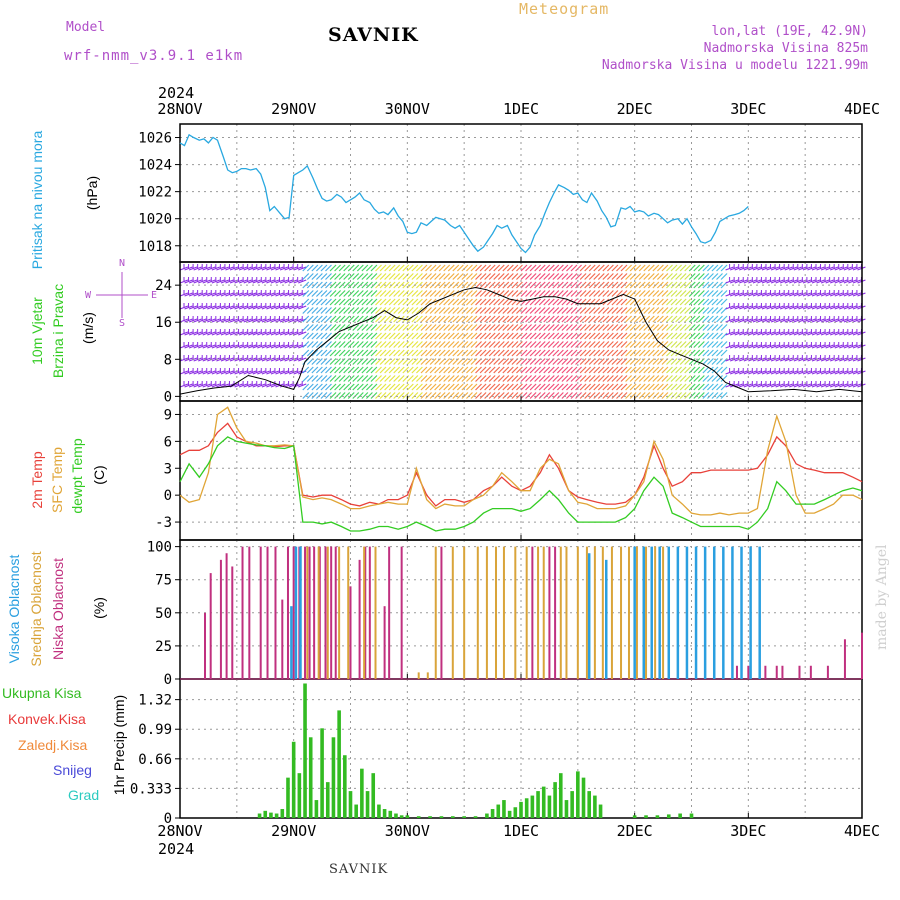  I want to click on precip-label: 1hr Precip (mm), so click(119, 745).